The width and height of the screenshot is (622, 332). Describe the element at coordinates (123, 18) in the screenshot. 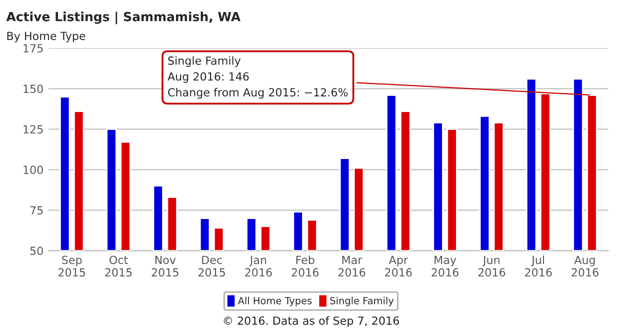

I see `chart-title: Active Listings | Sammamish, WA` at that location.